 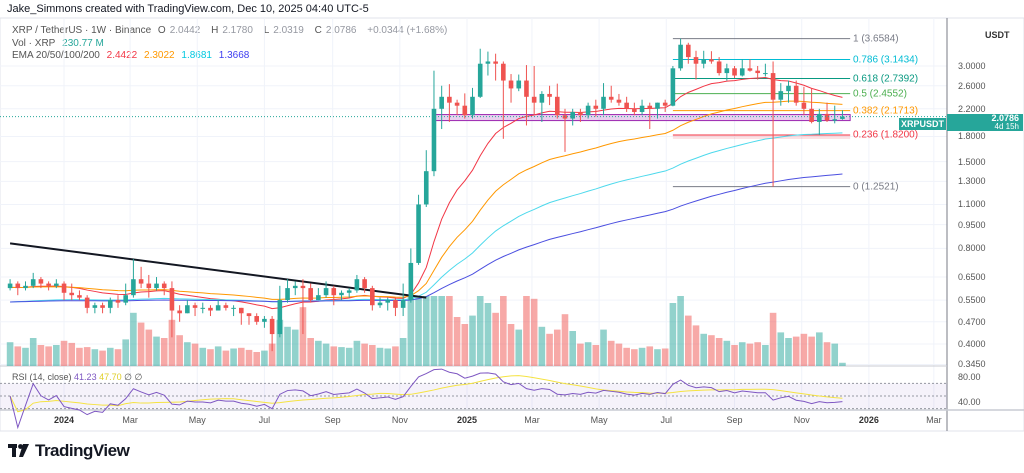 What do you see at coordinates (922, 124) in the screenshot?
I see `price-tag-symbol: XRPUSDT` at bounding box center [922, 124].